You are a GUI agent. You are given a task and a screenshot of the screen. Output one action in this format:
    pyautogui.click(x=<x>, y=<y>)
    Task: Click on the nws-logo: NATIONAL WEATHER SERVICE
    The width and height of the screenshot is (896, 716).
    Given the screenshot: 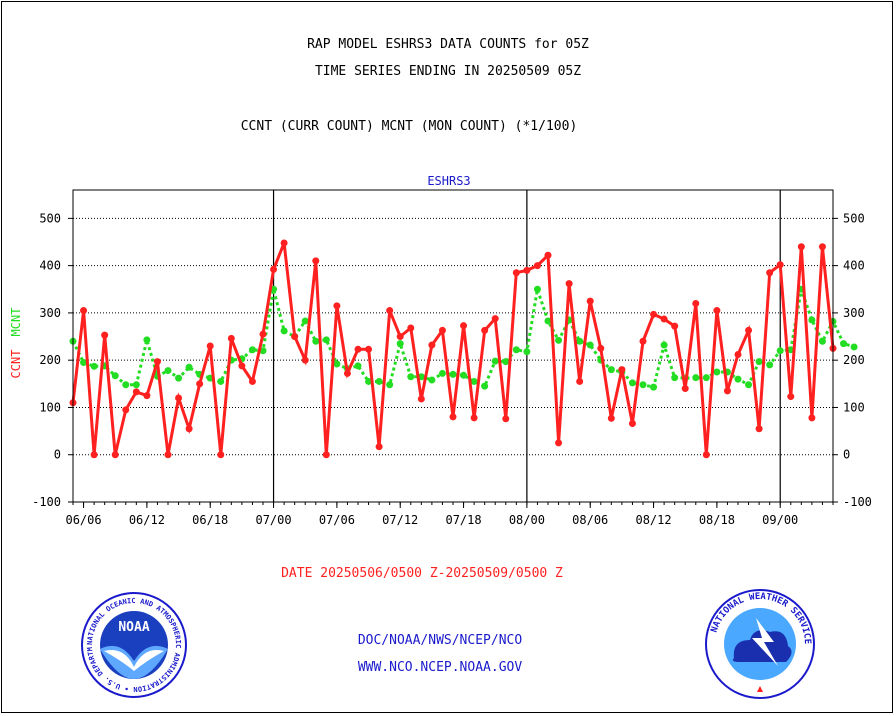 What is the action you would take?
    pyautogui.click(x=760, y=644)
    